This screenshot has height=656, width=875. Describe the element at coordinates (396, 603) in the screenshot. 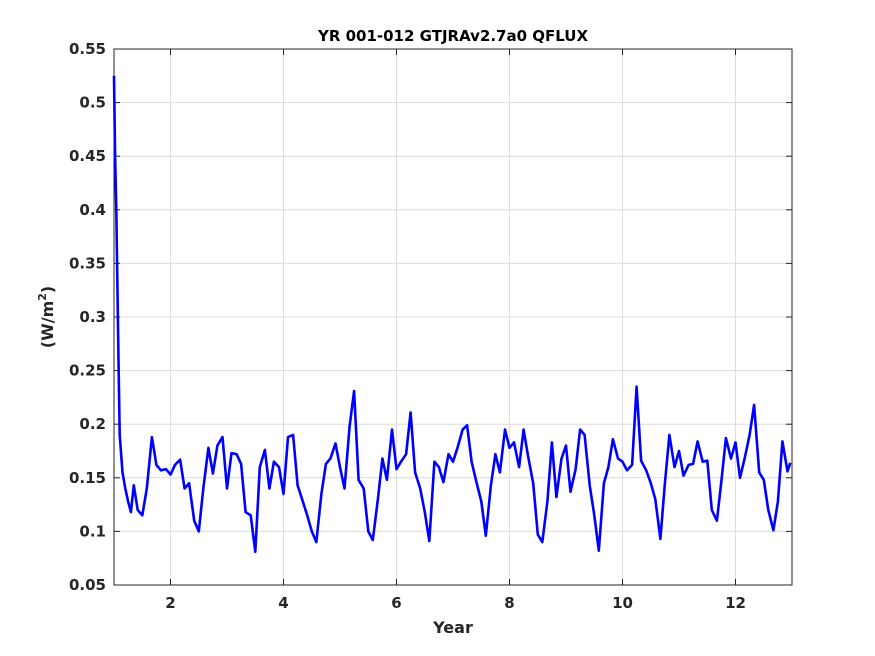

I see `x-tick-label: 6` at that location.